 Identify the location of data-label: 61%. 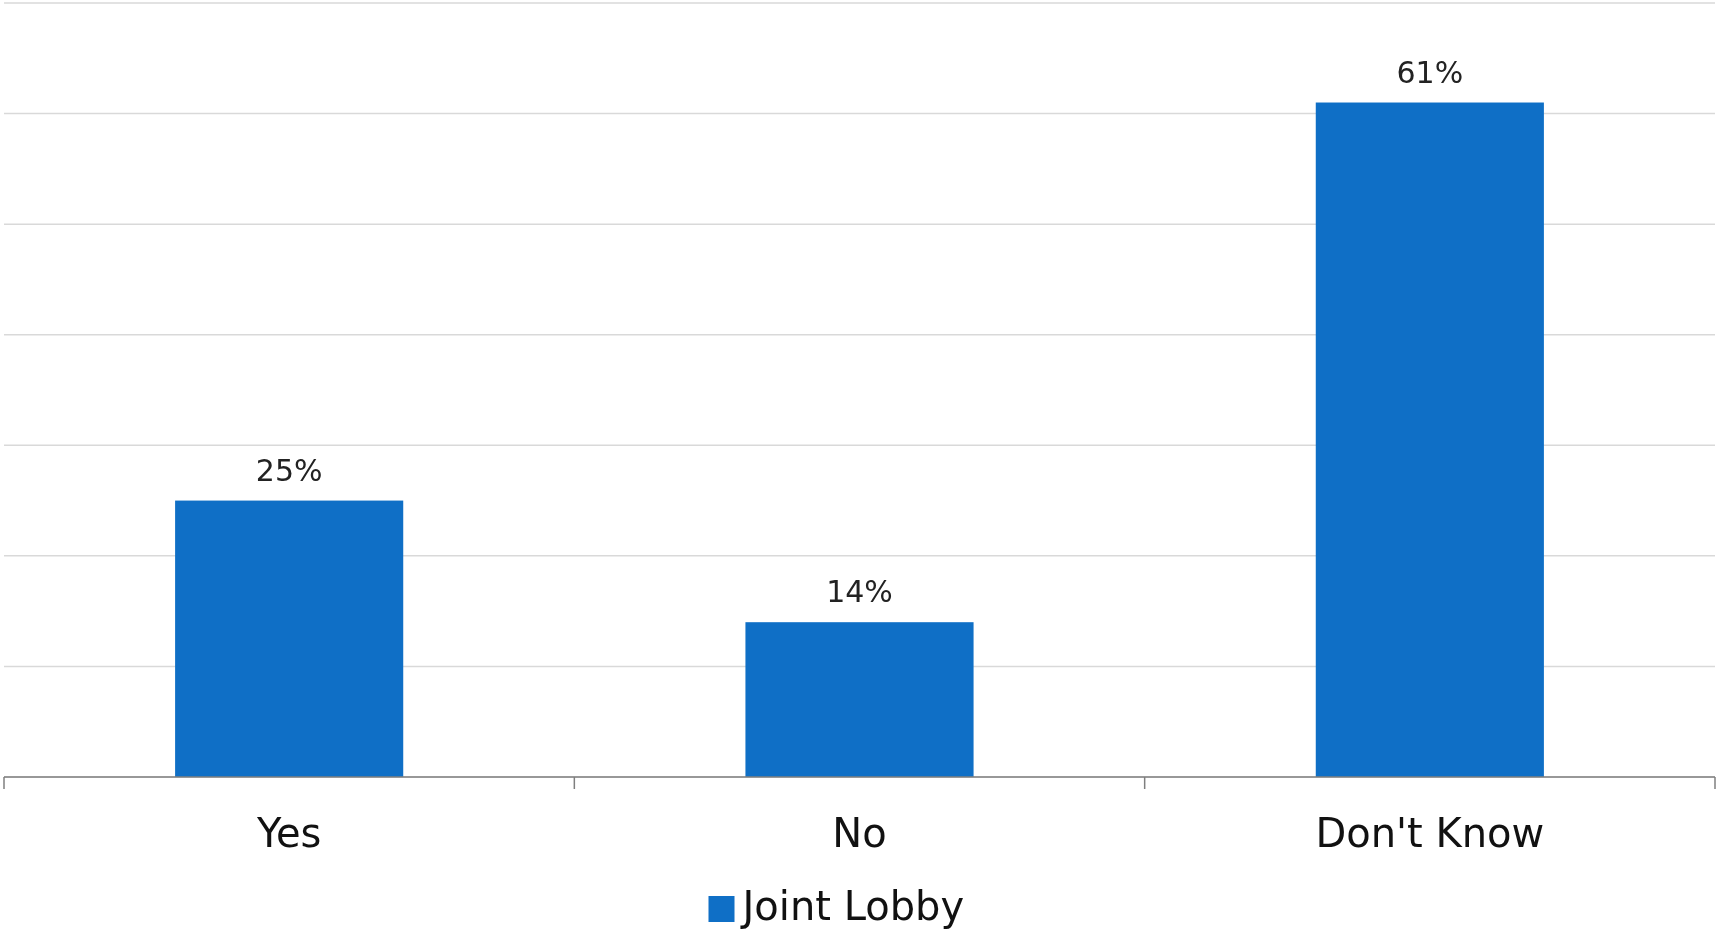
(1430, 72).